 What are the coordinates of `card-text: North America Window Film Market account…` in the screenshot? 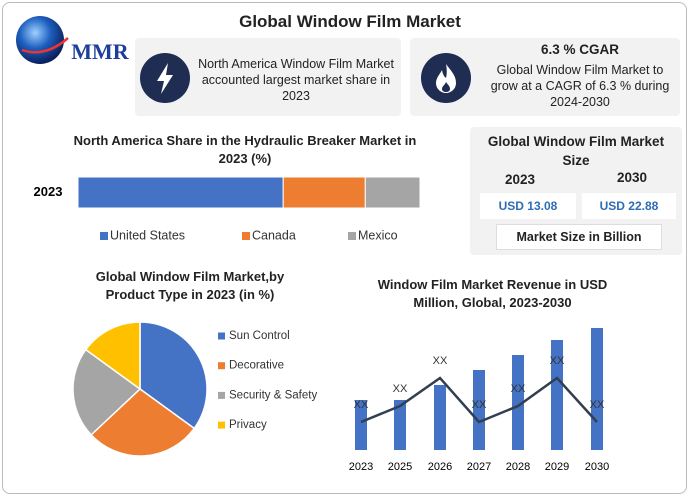 It's located at (296, 80).